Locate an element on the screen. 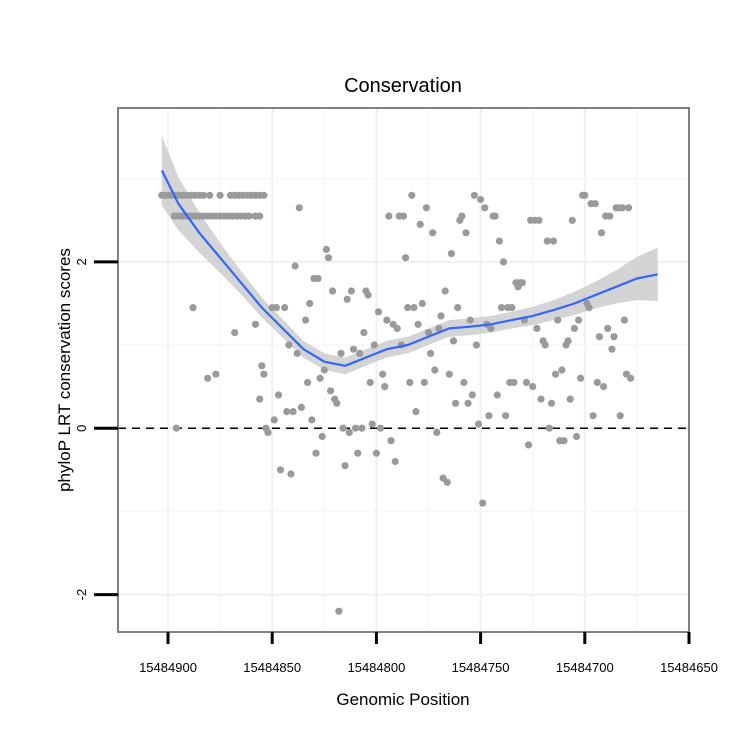 The image size is (750, 750). y-axis-label: phyloP LRT conservation scores is located at coordinates (64, 370).